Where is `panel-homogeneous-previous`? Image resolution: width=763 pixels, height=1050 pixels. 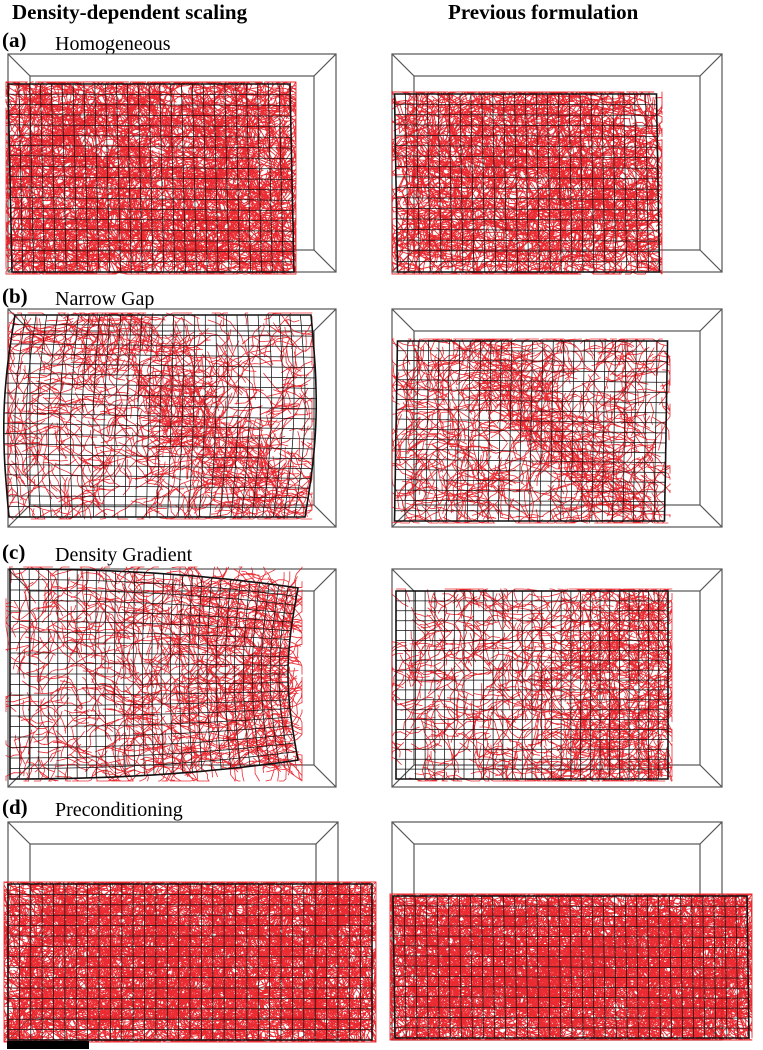
panel-homogeneous-previous is located at coordinates (557, 164).